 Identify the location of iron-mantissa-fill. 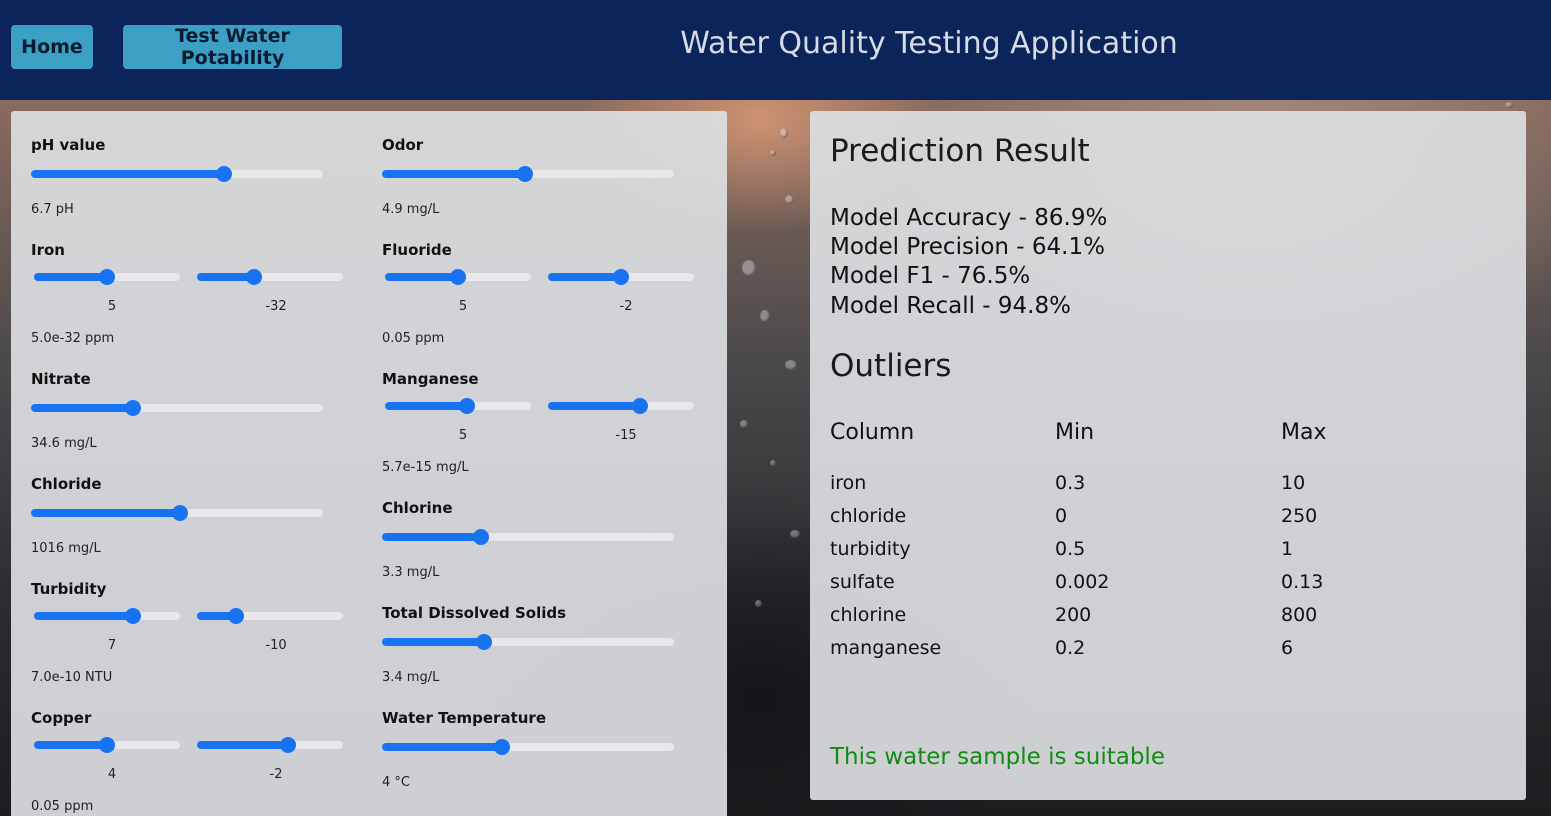
(70, 277).